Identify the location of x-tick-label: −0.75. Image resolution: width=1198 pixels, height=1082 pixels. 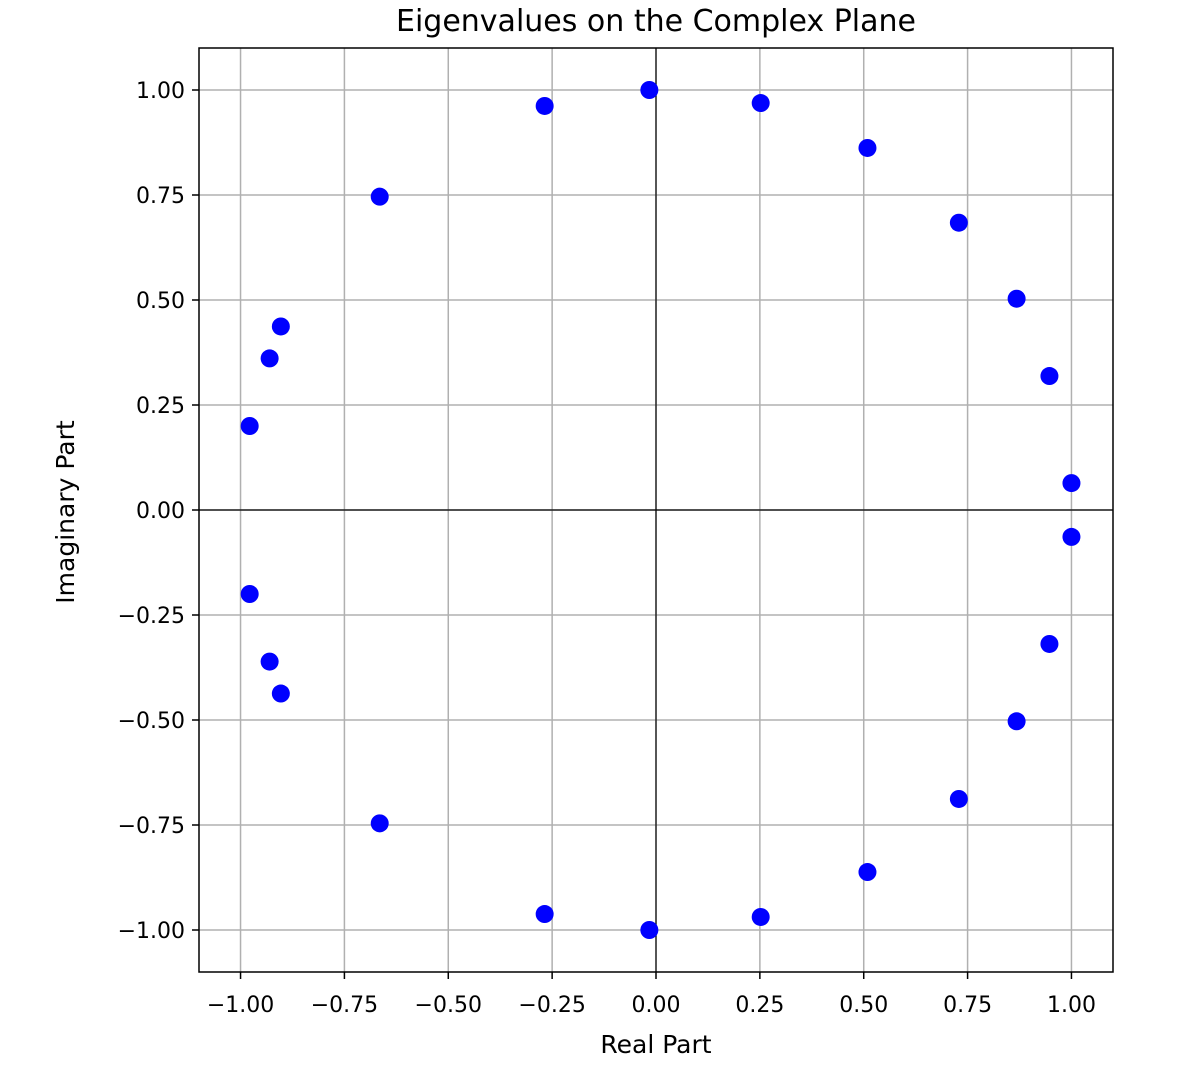
(344, 1005).